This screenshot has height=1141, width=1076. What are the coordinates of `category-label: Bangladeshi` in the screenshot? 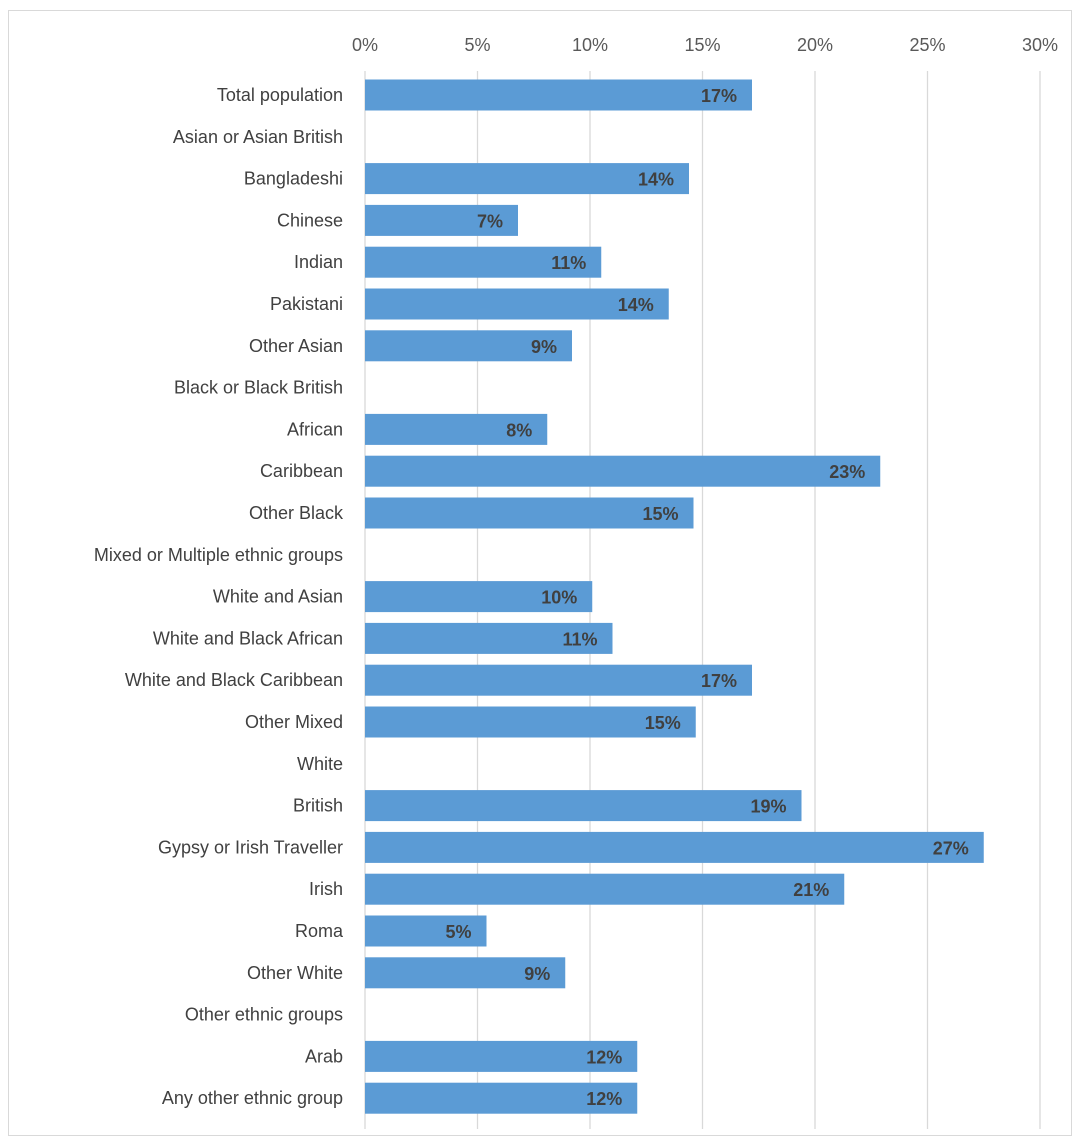 It's located at (293, 179).